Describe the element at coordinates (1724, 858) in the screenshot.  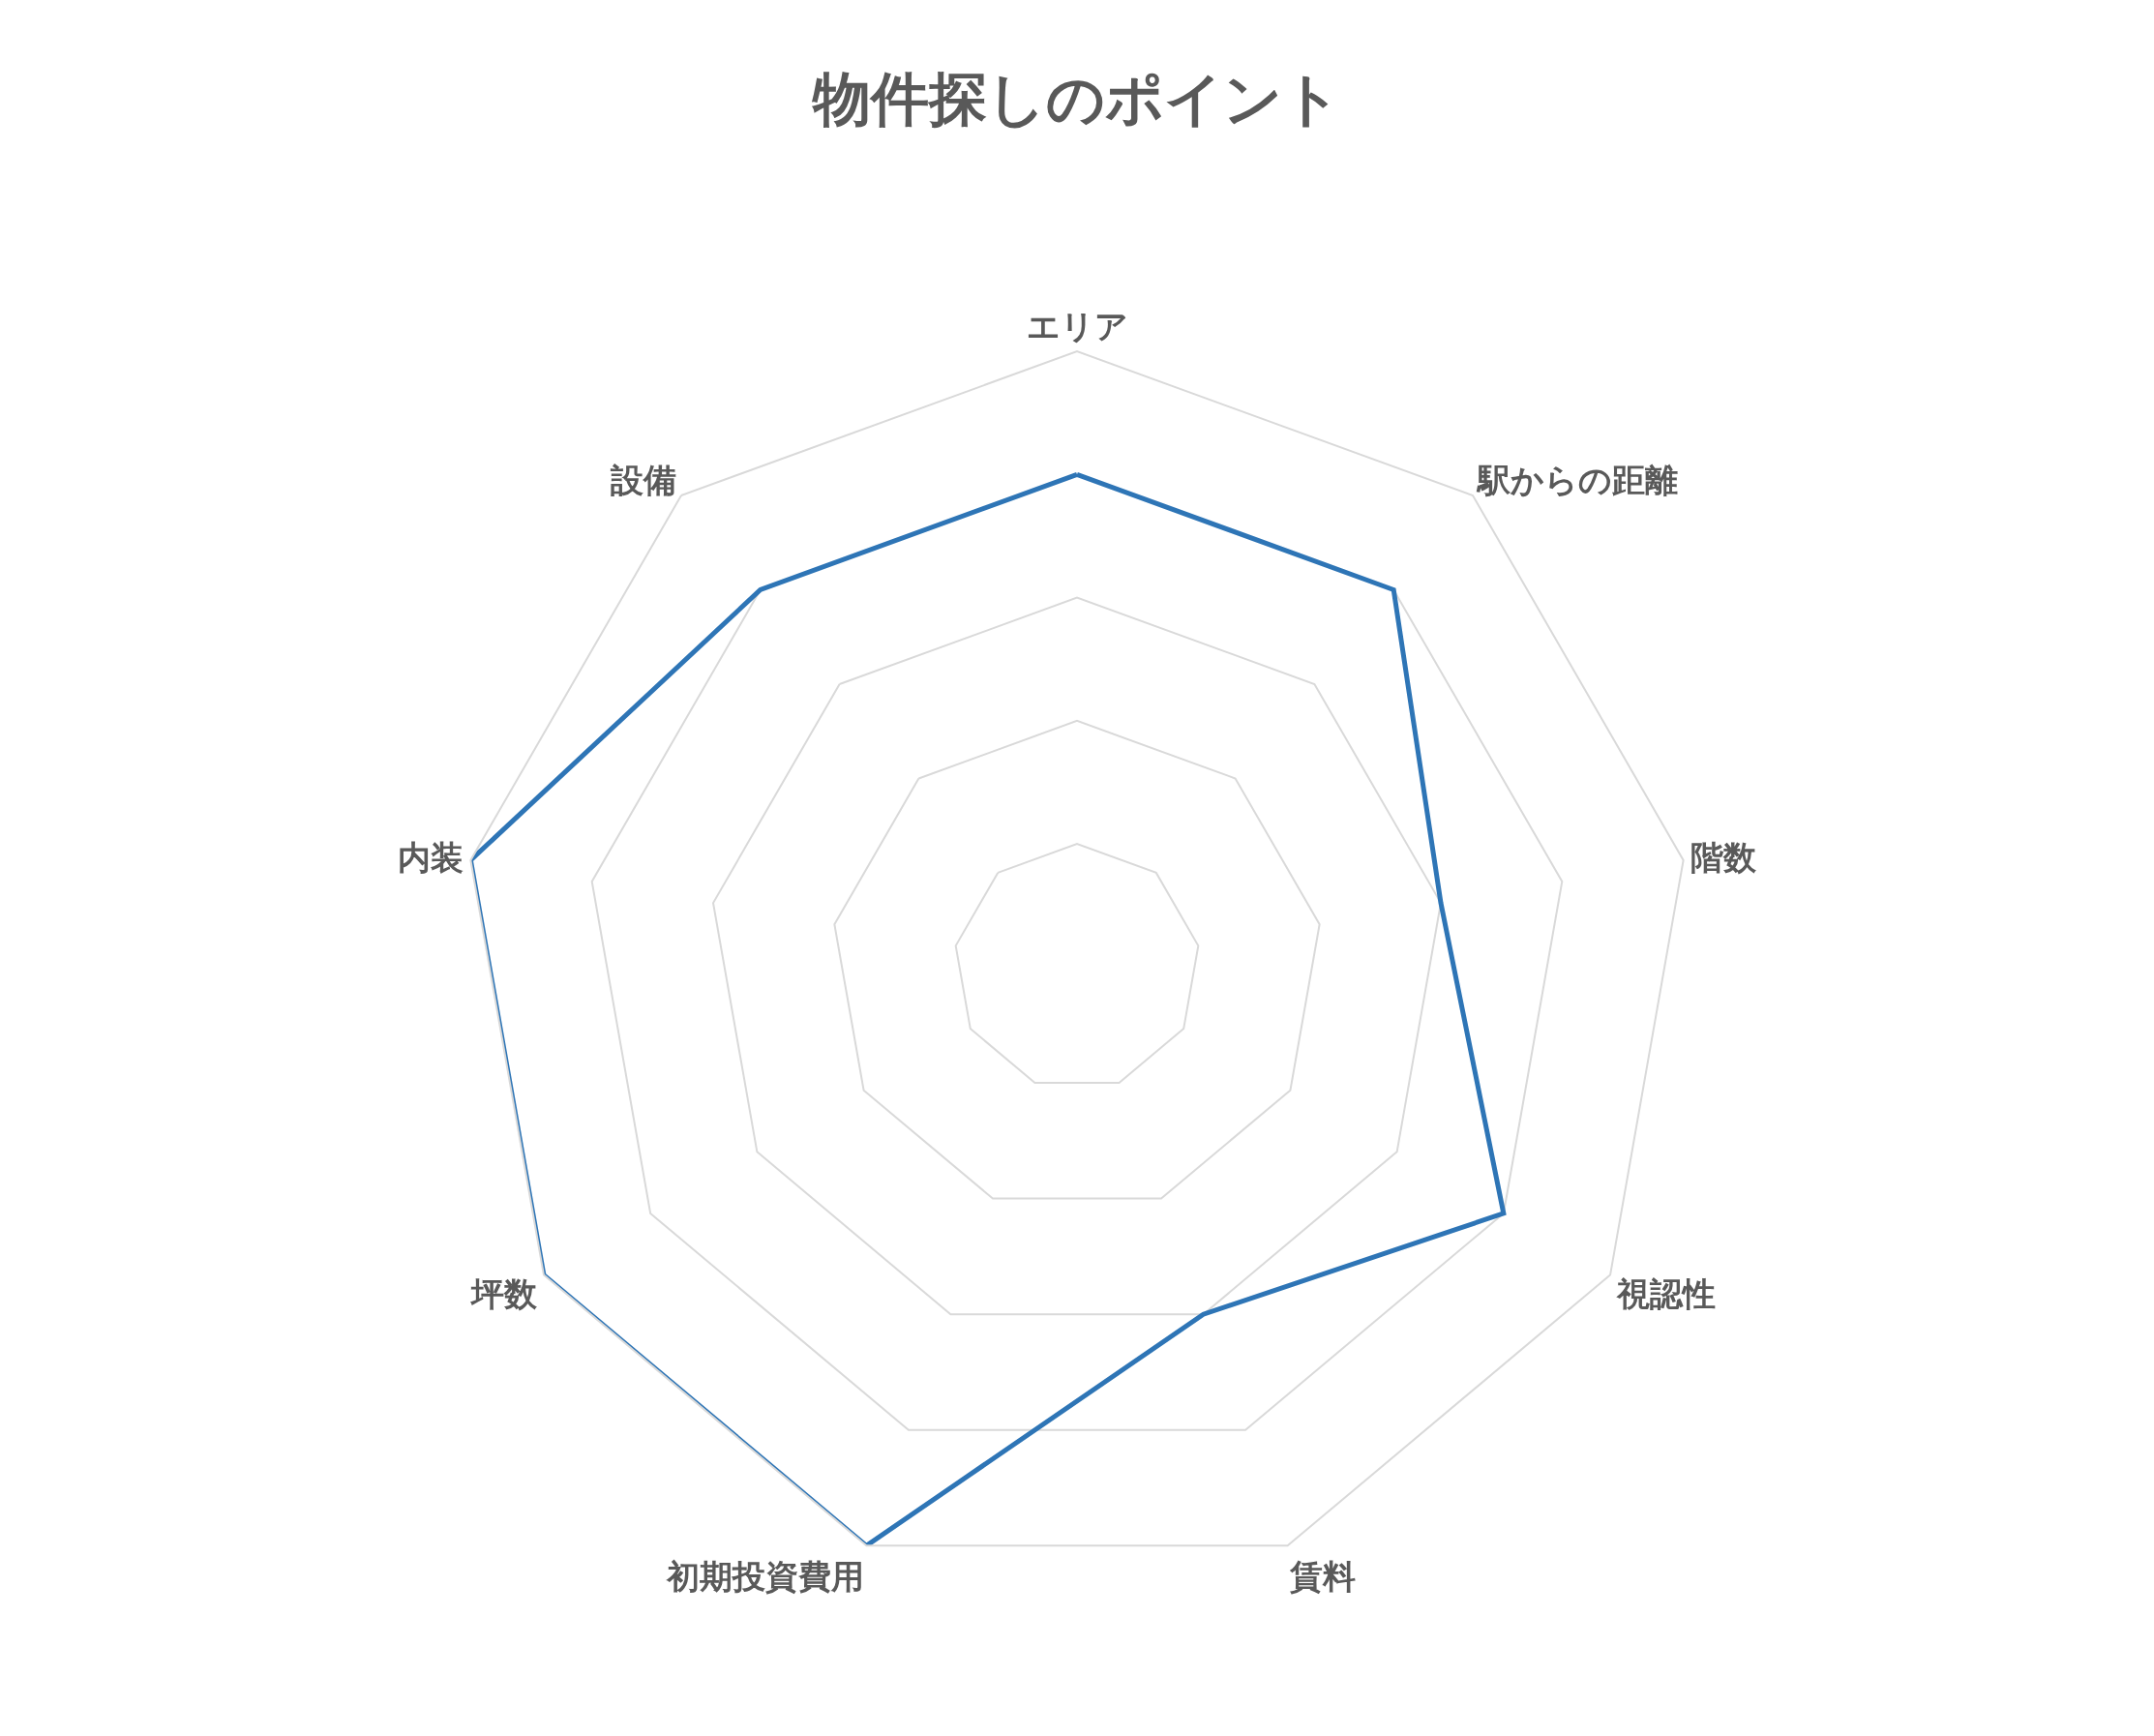
I see `spoke-label: 階数` at that location.